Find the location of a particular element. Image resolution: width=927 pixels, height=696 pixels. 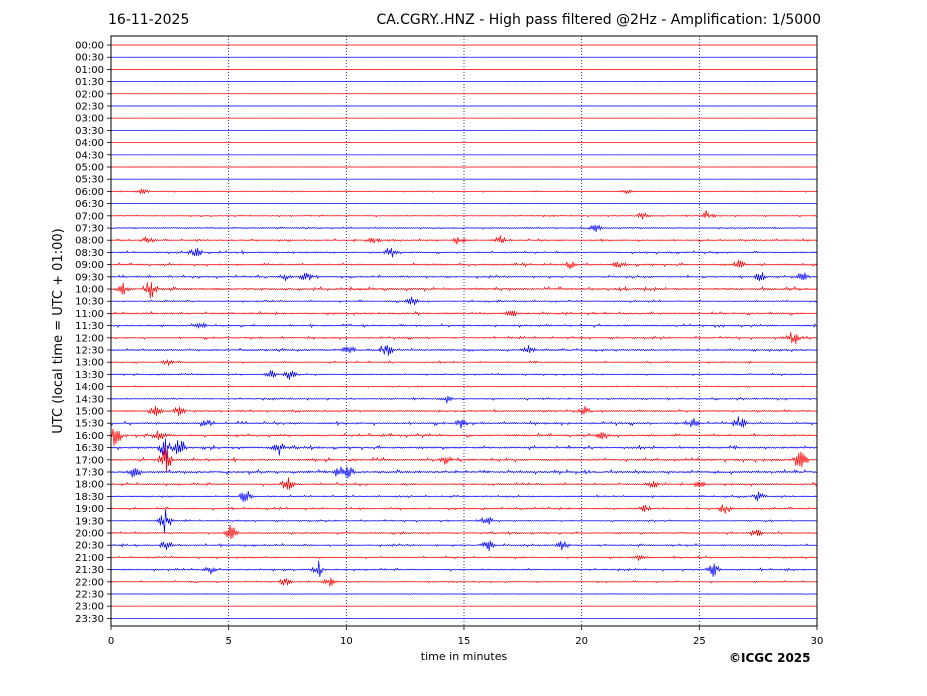

y-tick-label: 16:30 is located at coordinates (89, 448).